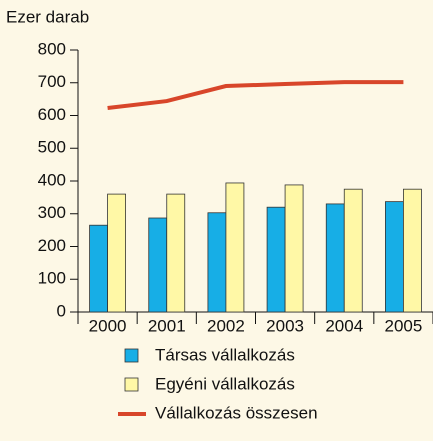  I want to click on x-tick-label: 2005, so click(404, 325).